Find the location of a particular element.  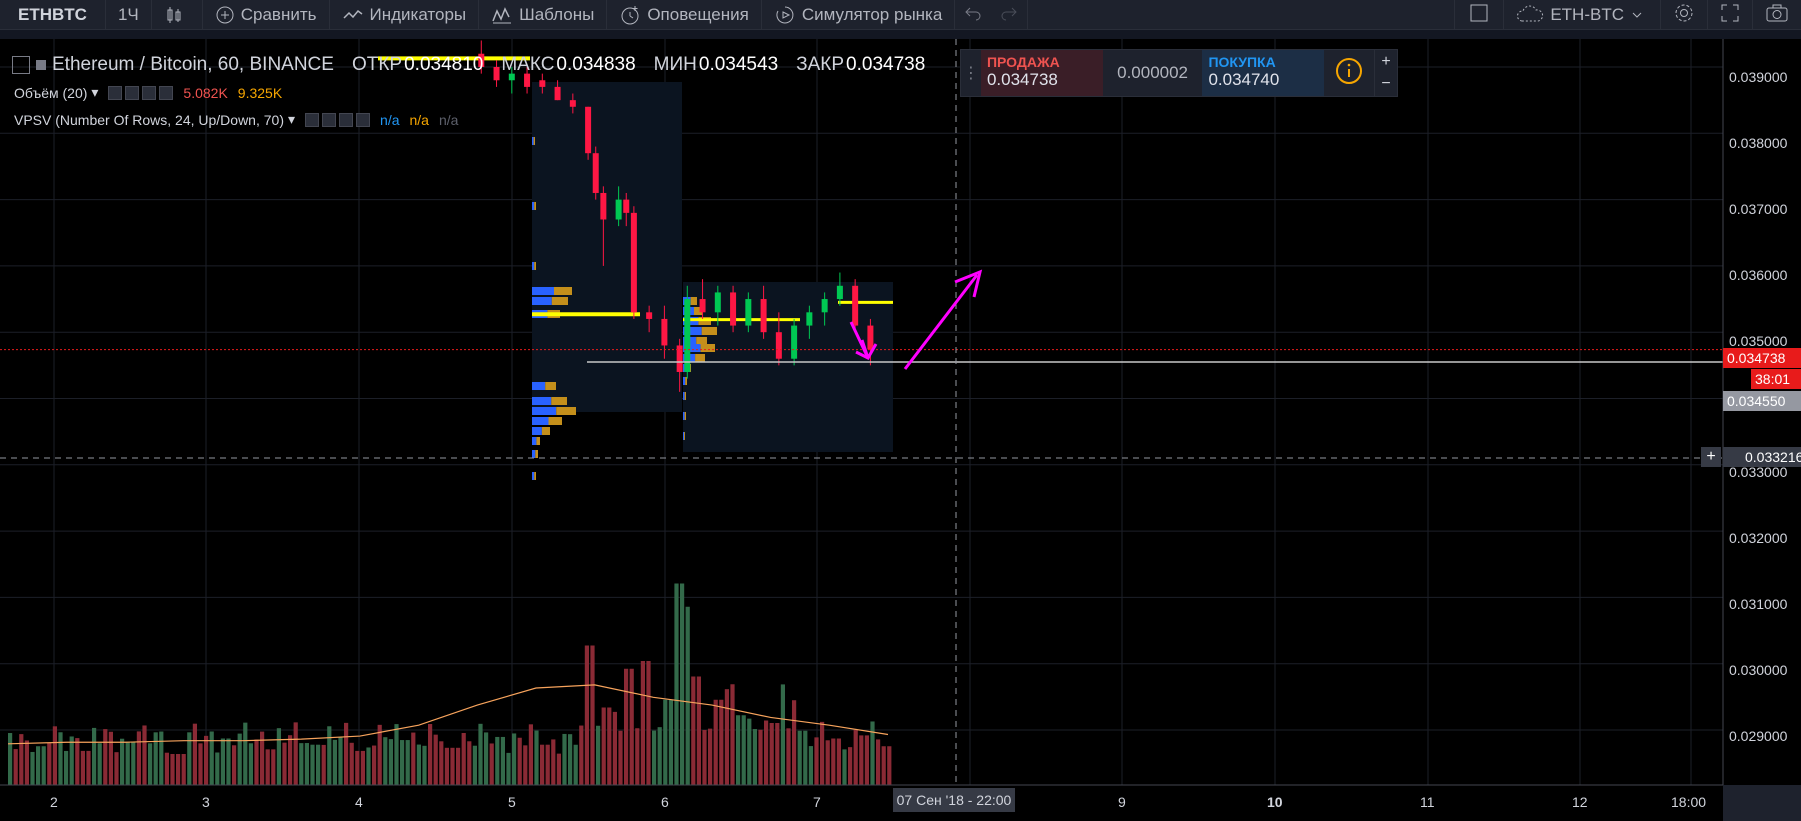

indicators-button: Индикаторы is located at coordinates (405, 15).